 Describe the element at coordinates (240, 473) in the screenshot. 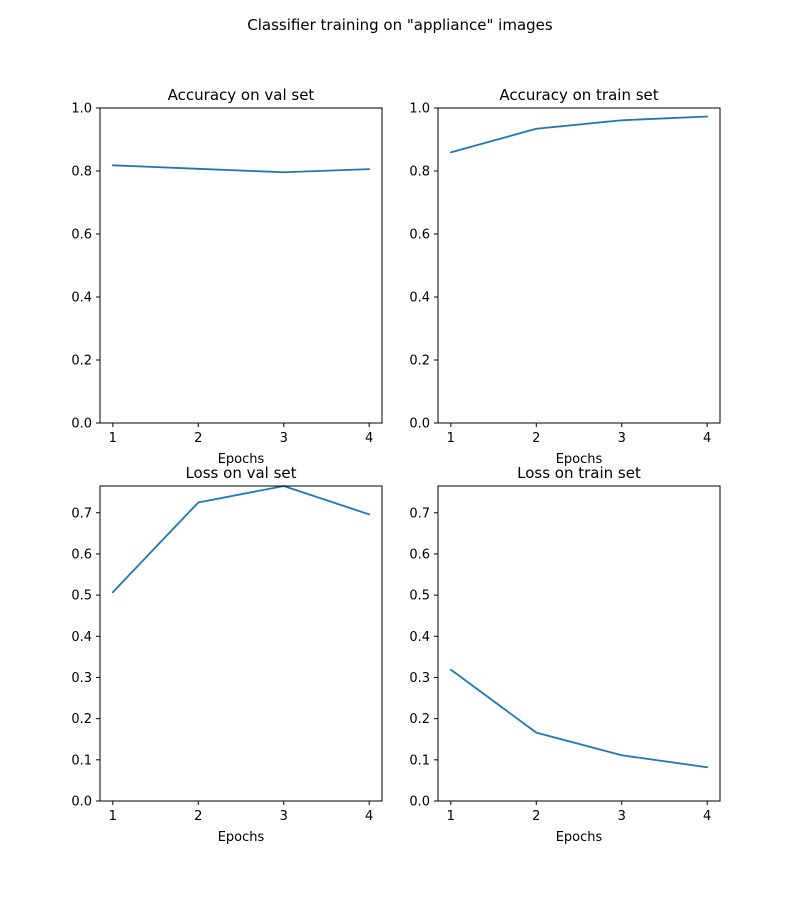

I see `subplot-title: Loss on val set` at that location.